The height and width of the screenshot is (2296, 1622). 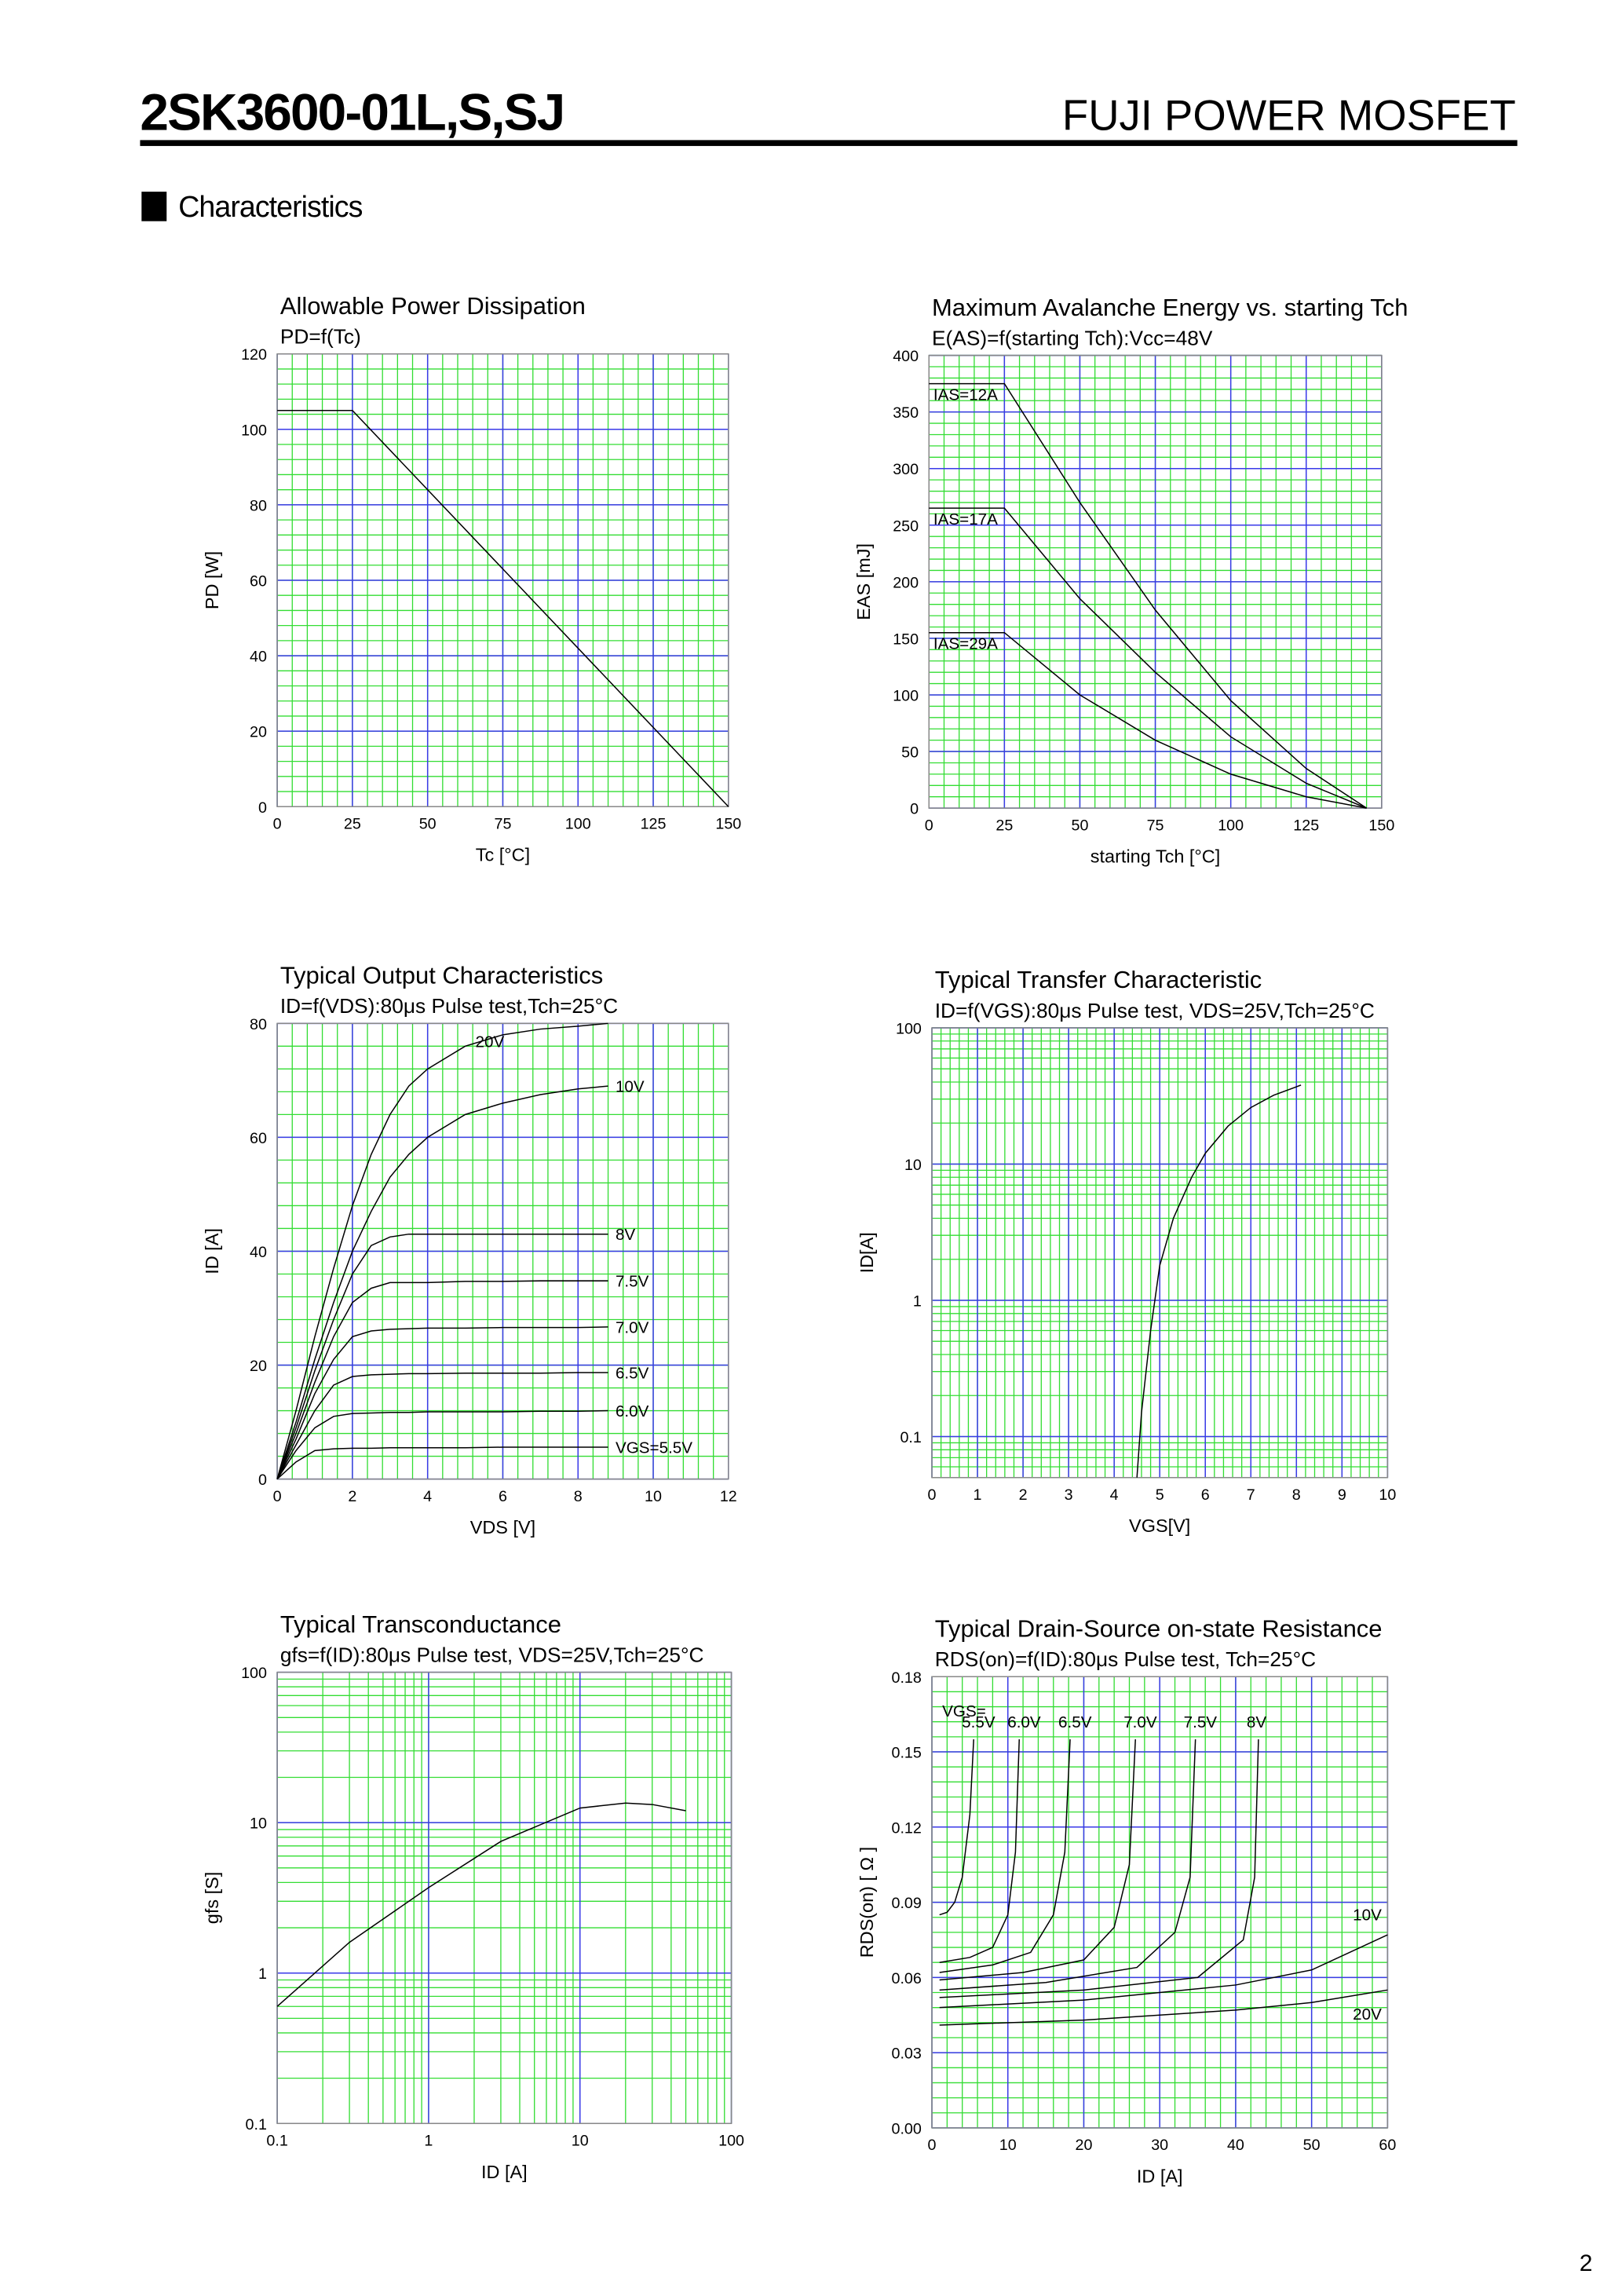 What do you see at coordinates (1251, 1495) in the screenshot?
I see `x-tick-label: 7` at bounding box center [1251, 1495].